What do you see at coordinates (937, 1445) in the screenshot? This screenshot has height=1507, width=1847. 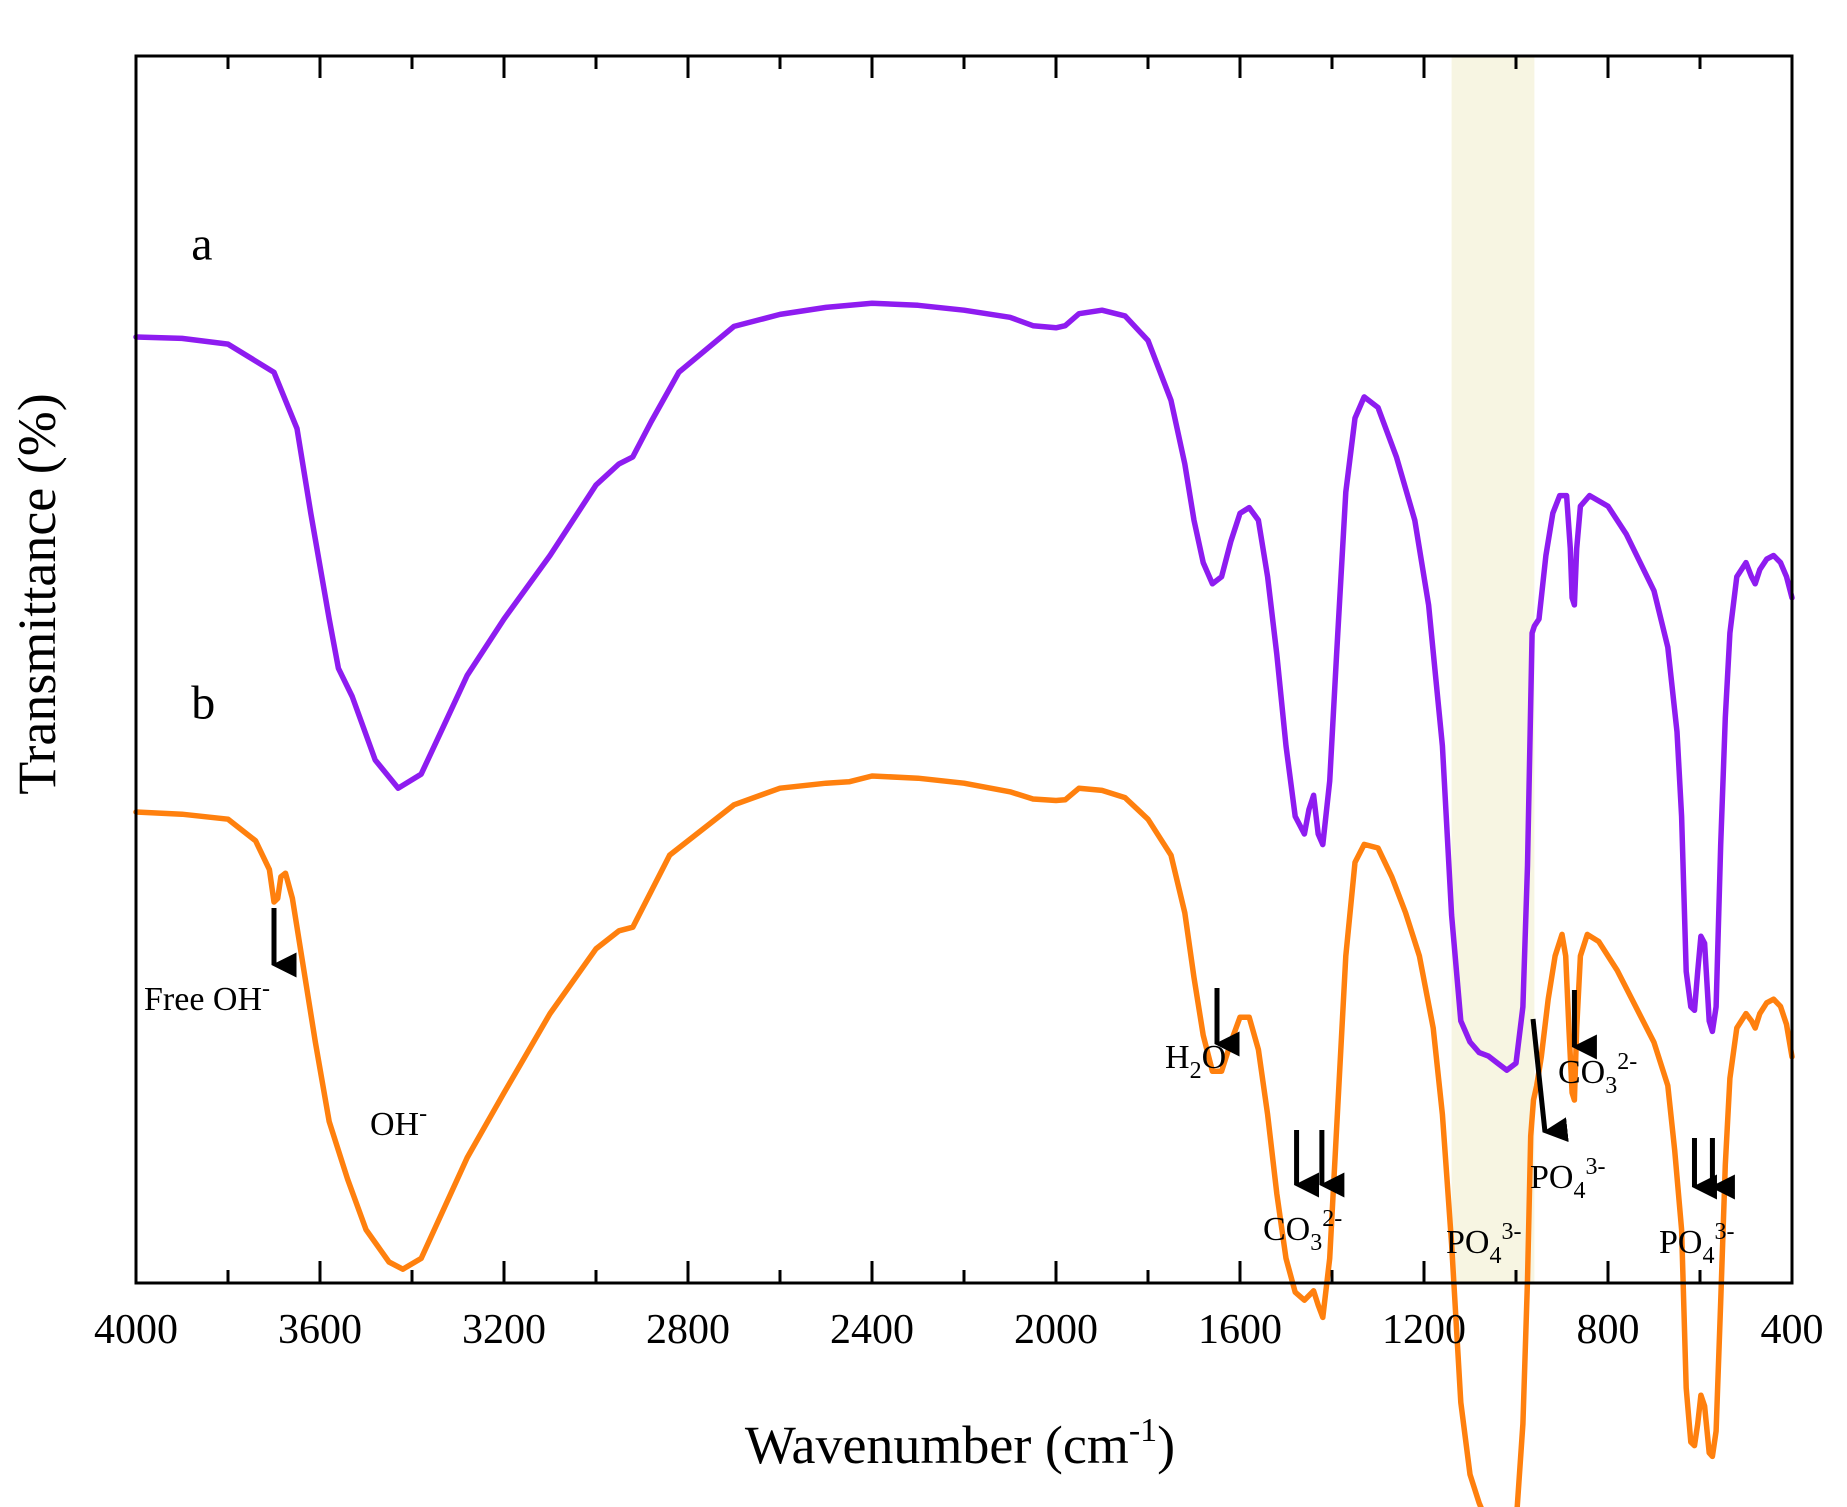 I see `x-axis-title-main: Wavenumber (cm` at bounding box center [937, 1445].